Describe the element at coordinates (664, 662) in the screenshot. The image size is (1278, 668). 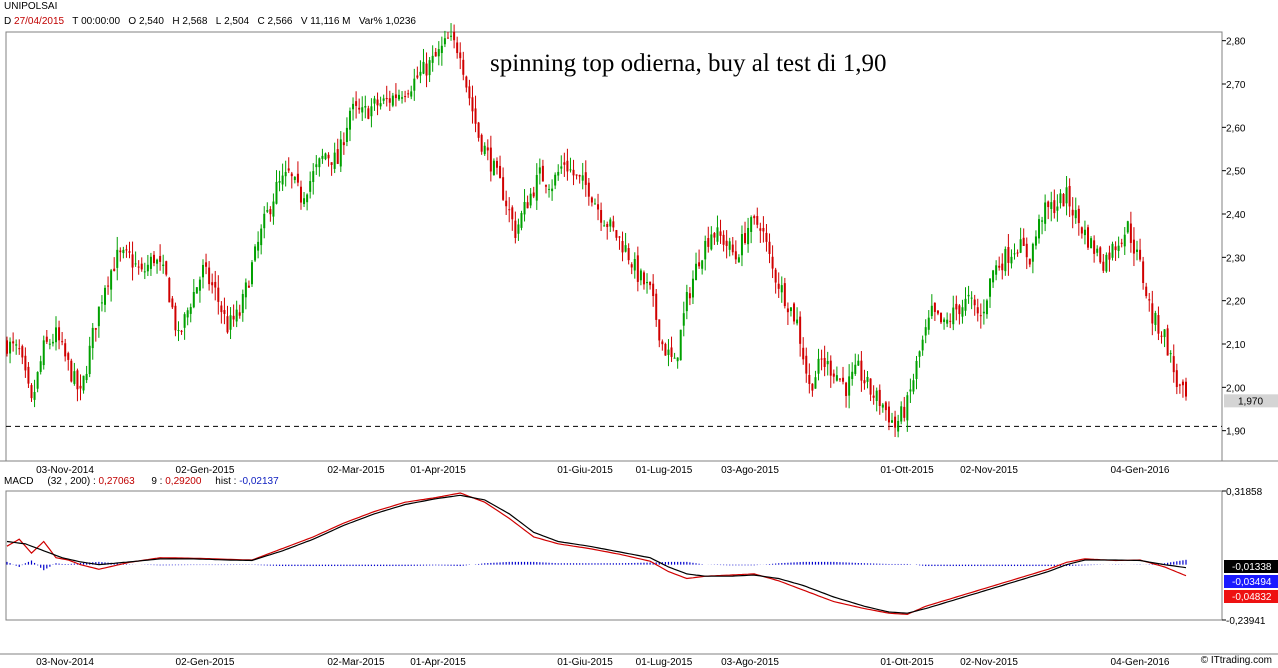
I see `macd-x-tick-label: 01-Lug-2015` at that location.